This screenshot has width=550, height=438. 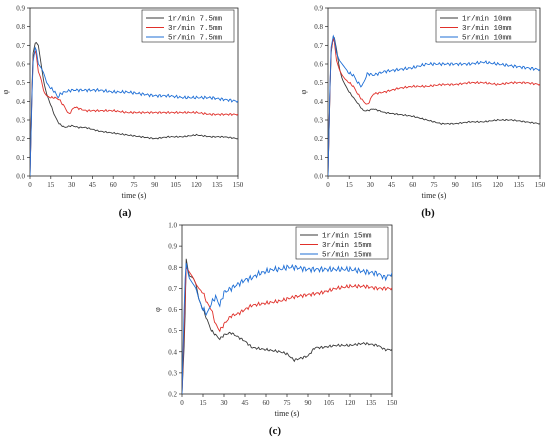 What do you see at coordinates (347, 237) in the screenshot?
I see `legend-entry: 1r/min 15mm` at bounding box center [347, 237].